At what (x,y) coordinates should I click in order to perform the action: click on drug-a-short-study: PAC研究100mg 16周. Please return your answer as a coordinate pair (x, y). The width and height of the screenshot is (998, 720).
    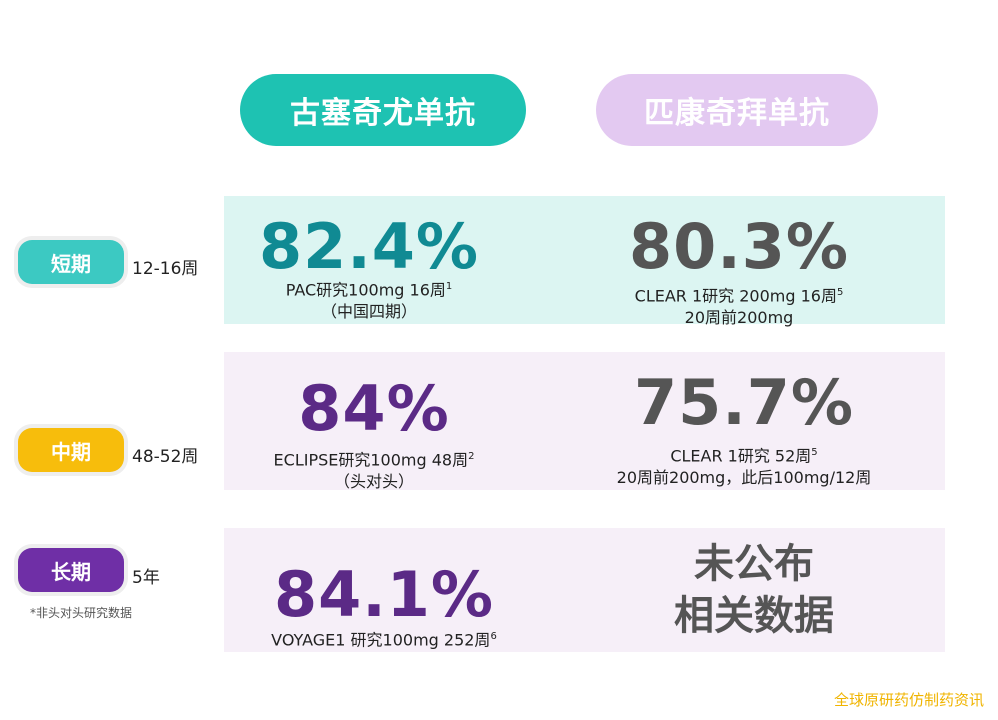
    Looking at the image, I should click on (365, 290).